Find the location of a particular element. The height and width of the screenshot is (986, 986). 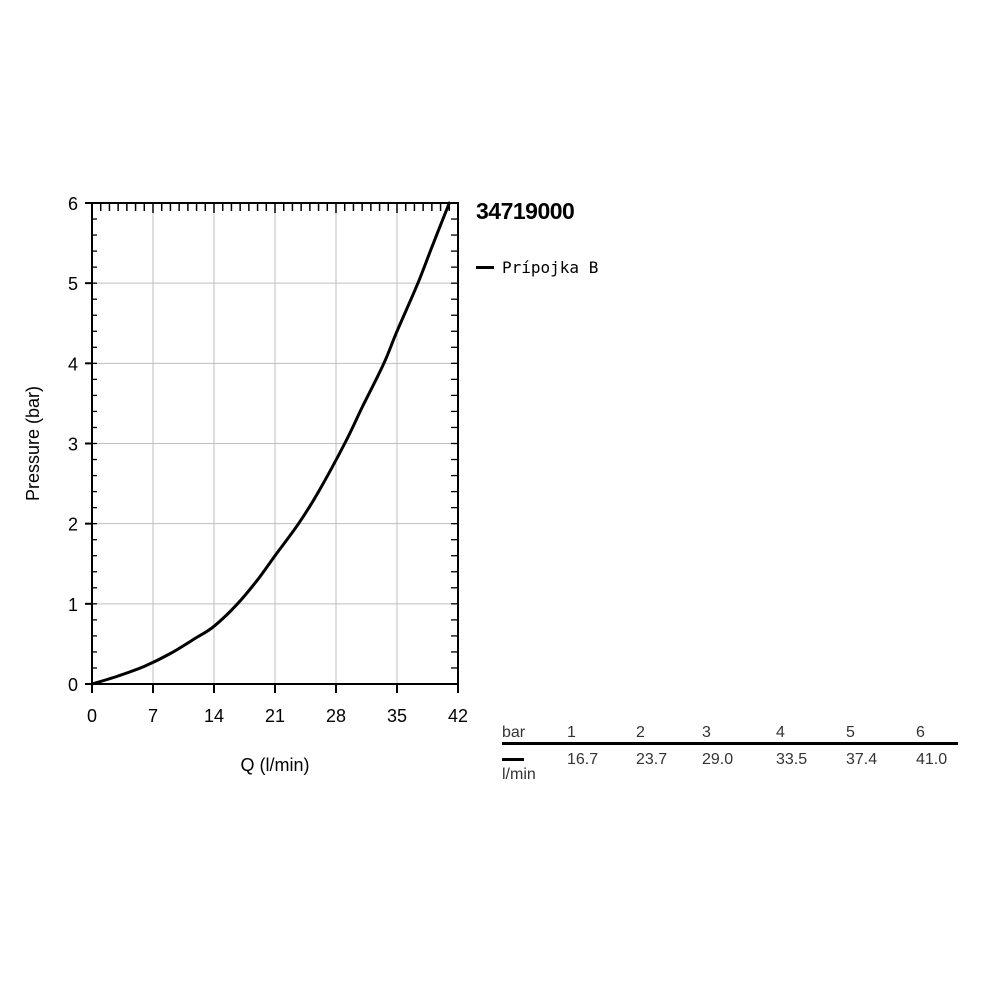

product-code: 34719000 is located at coordinates (525, 211).